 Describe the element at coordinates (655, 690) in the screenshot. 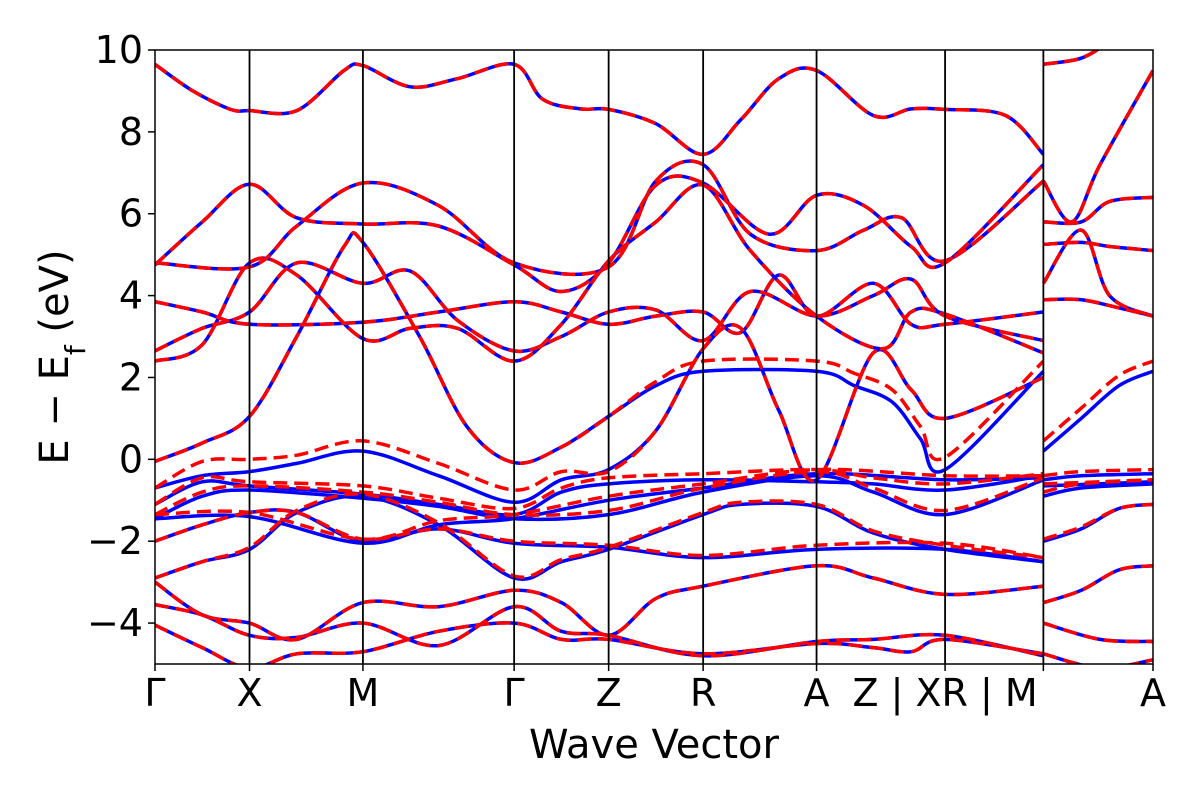

I see `x-axis: Γ X M Γ Z R A Z | XR | M A` at that location.